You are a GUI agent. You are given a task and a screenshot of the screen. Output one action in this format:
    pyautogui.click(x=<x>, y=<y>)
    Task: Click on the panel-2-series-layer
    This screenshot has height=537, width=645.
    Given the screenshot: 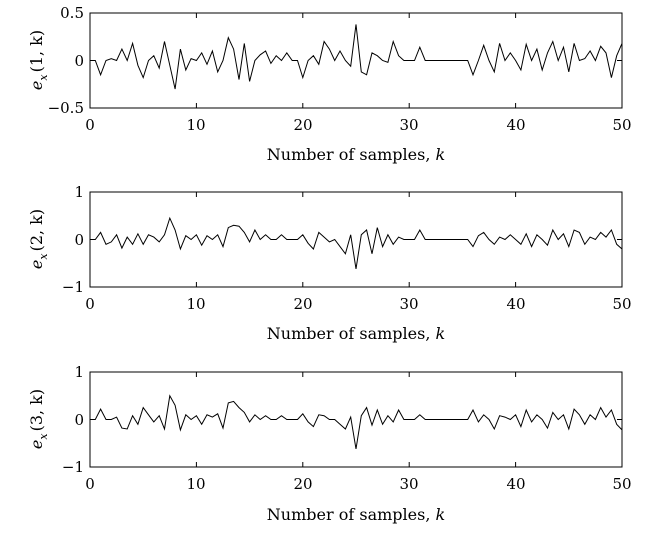 What is the action you would take?
    pyautogui.click(x=356, y=242)
    